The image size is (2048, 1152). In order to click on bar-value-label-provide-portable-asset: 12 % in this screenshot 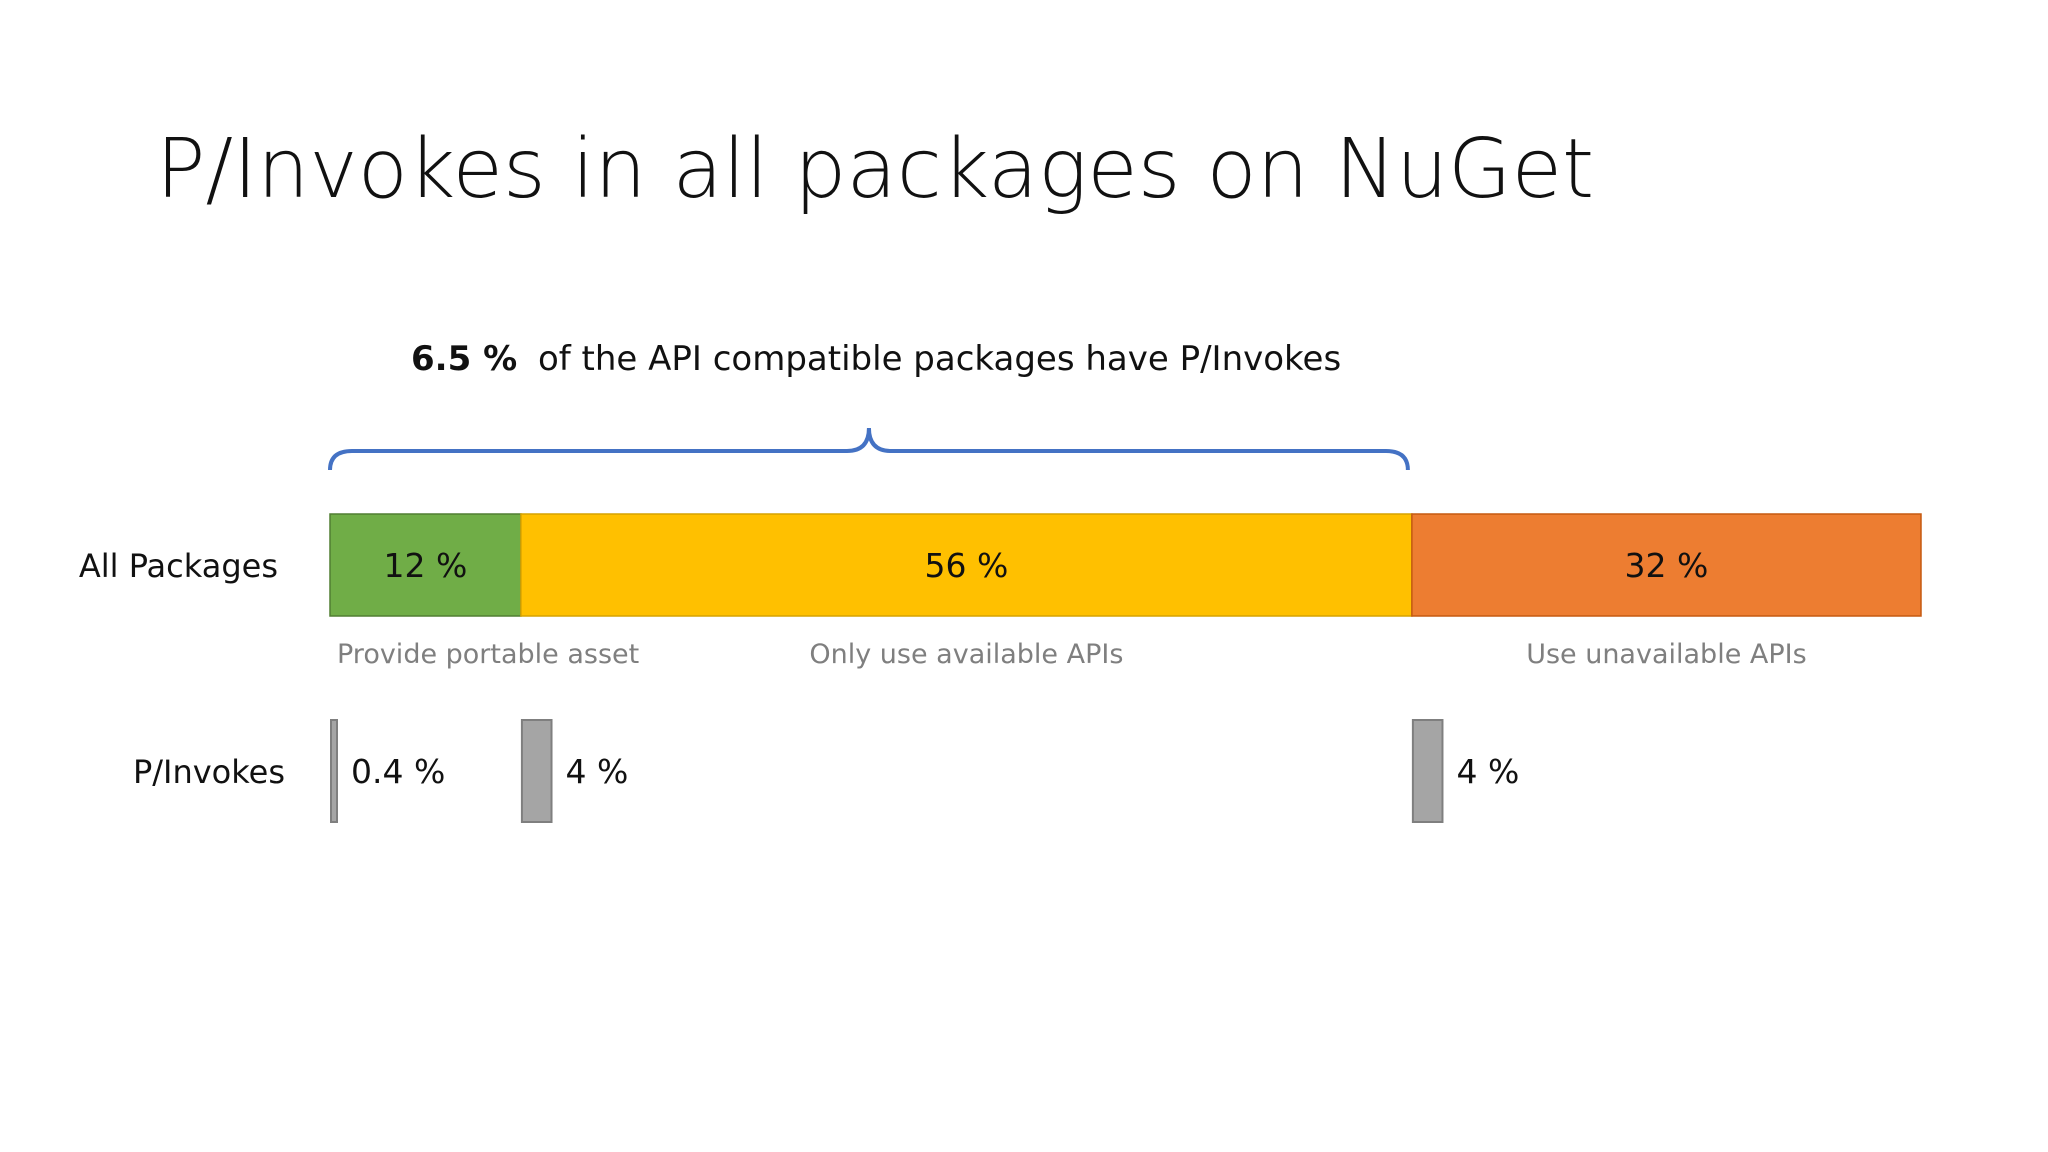, I will do `click(426, 565)`.